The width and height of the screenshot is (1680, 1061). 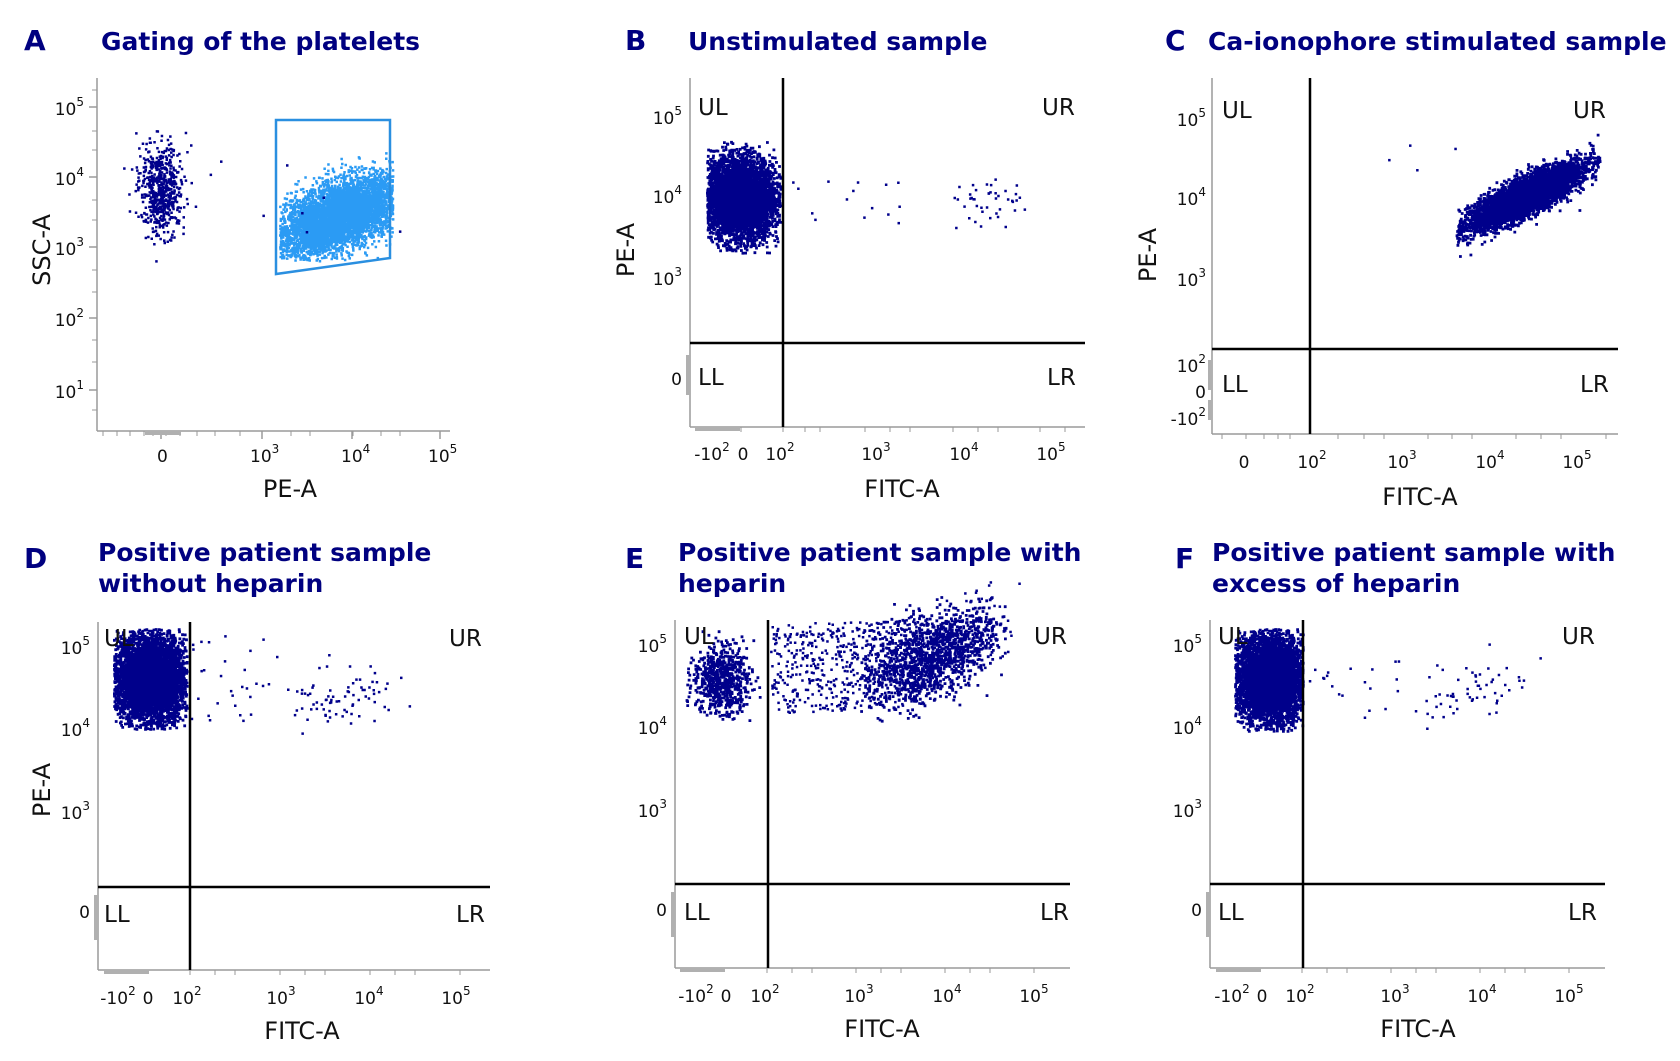 I want to click on svg-text: 10⁵, so click(x=1050, y=452).